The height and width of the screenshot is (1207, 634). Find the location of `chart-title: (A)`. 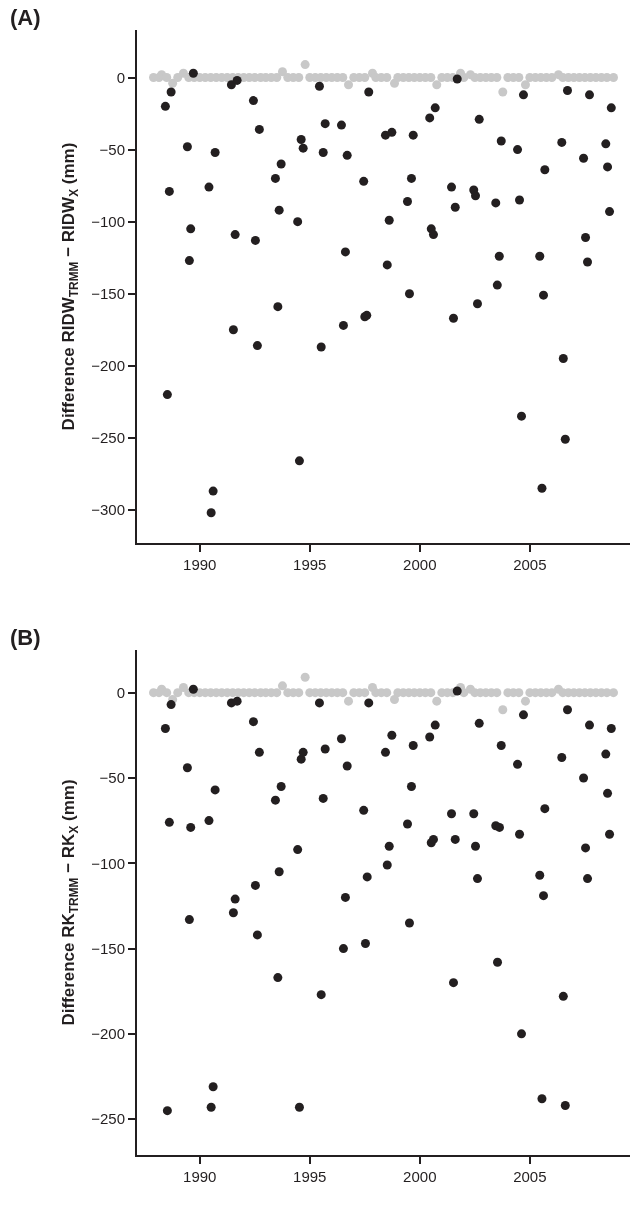

chart-title: (A) is located at coordinates (25, 17).